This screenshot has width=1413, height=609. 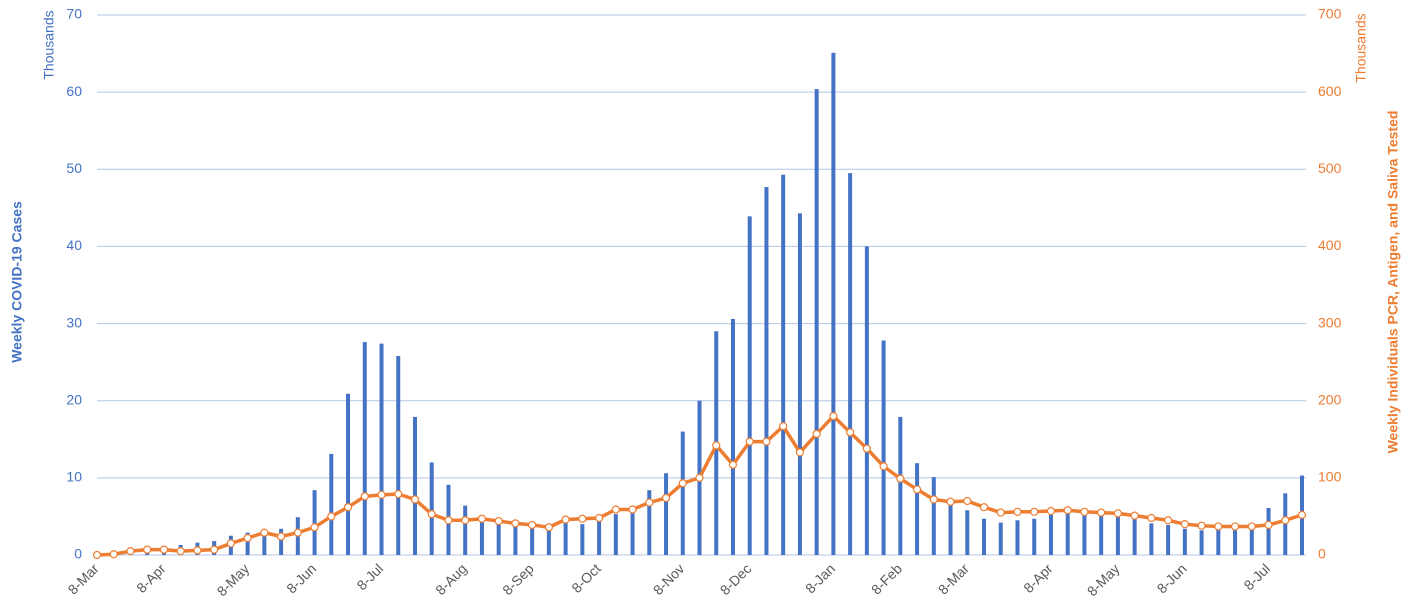 What do you see at coordinates (74, 477) in the screenshot?
I see `y-tick-label: 10` at bounding box center [74, 477].